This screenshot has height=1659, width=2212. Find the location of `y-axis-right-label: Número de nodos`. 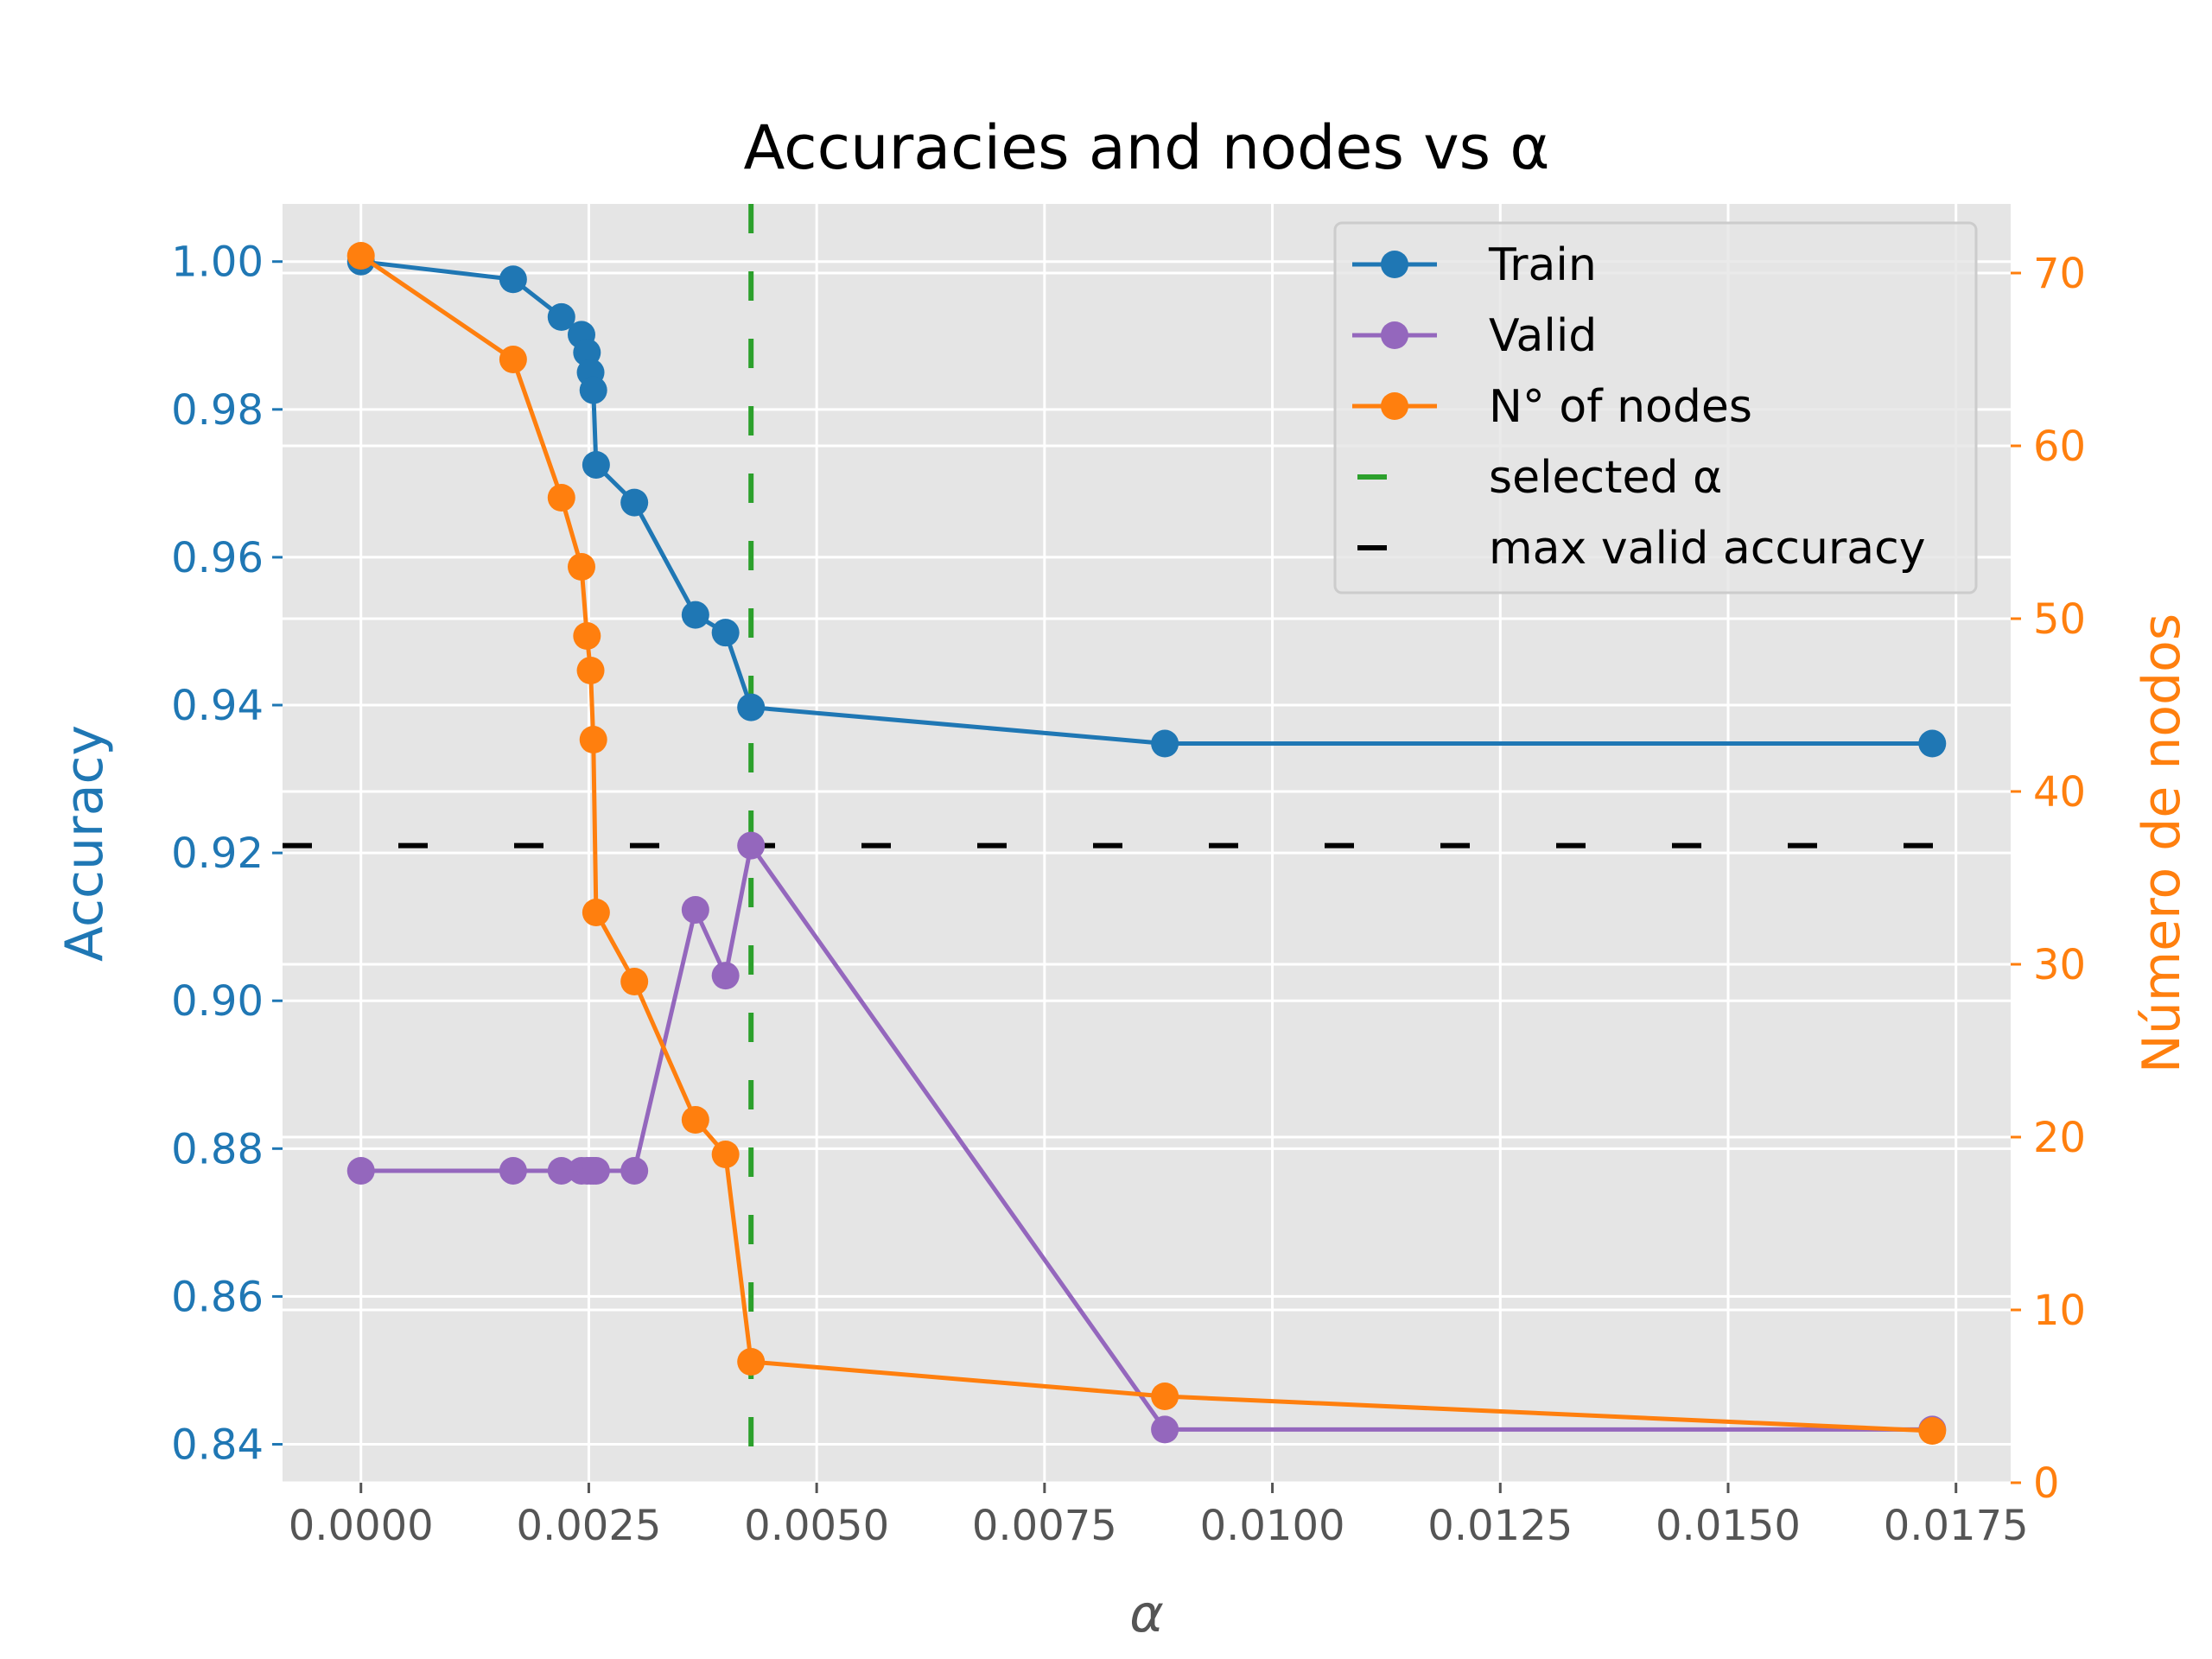

y-axis-right-label: Número de nodos is located at coordinates (2162, 843).